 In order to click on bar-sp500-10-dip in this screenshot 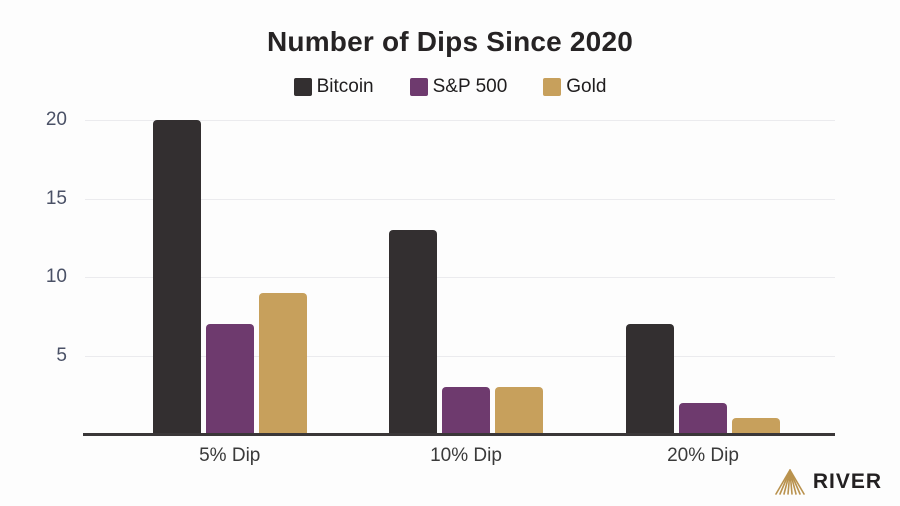, I will do `click(466, 410)`.